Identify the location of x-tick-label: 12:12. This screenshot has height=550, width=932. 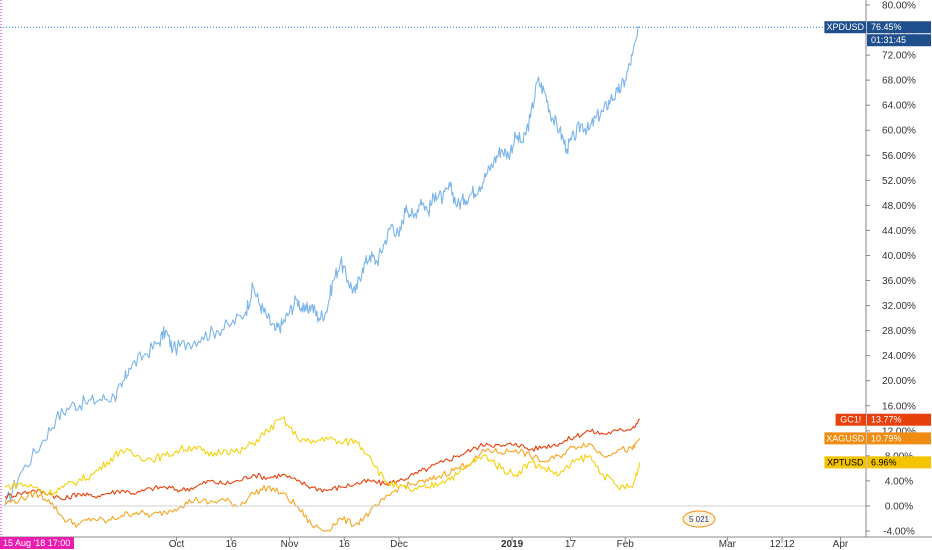
(782, 544).